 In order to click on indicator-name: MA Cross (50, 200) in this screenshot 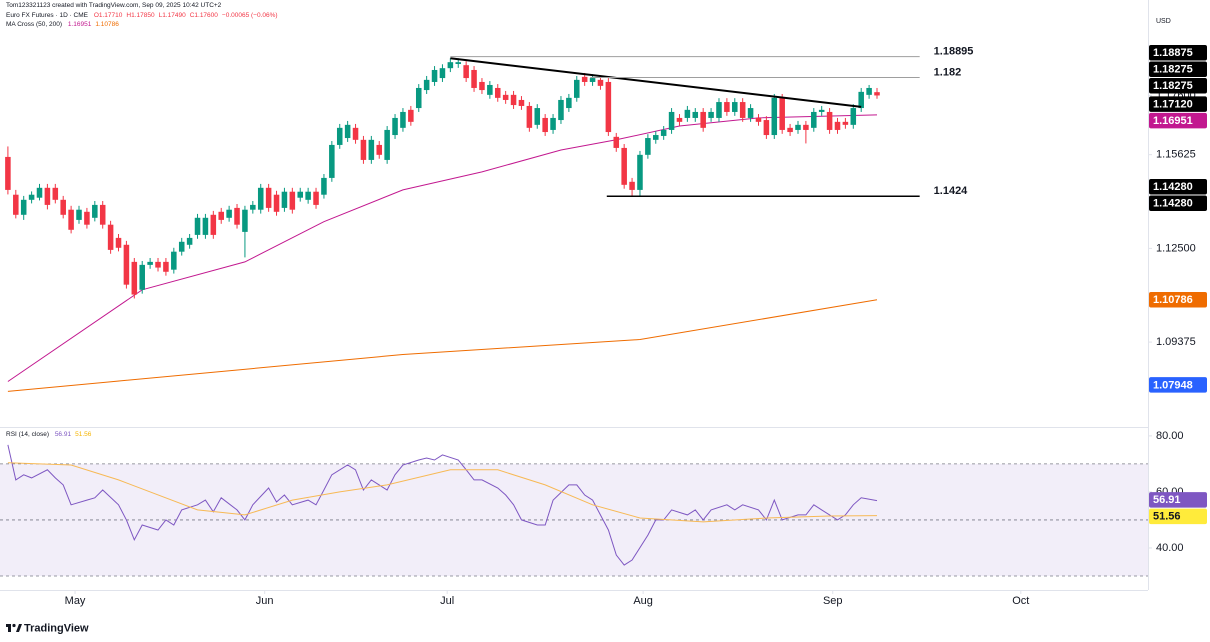, I will do `click(34, 24)`.